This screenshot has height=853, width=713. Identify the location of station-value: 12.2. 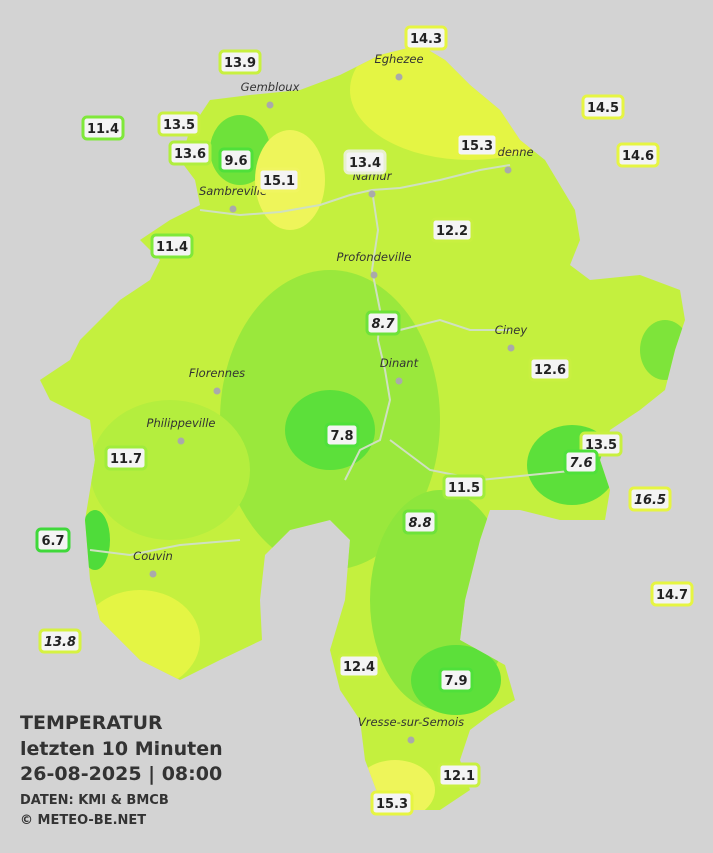
(452, 231).